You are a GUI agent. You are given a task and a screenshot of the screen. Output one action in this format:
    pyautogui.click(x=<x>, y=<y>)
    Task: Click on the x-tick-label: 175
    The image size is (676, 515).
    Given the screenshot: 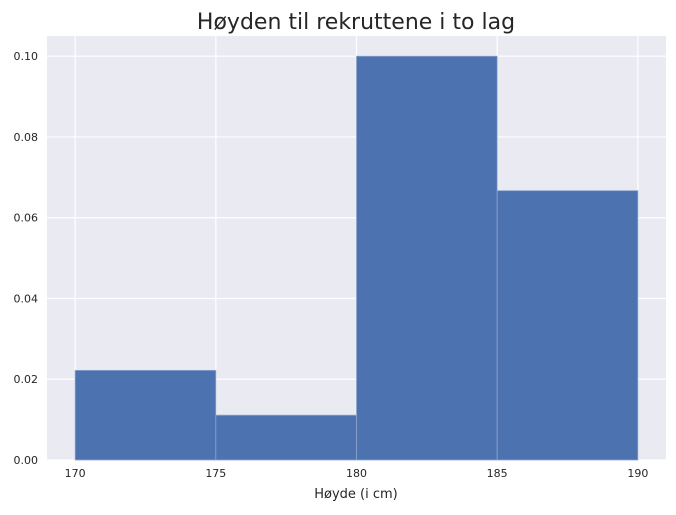 What is the action you would take?
    pyautogui.click(x=215, y=473)
    